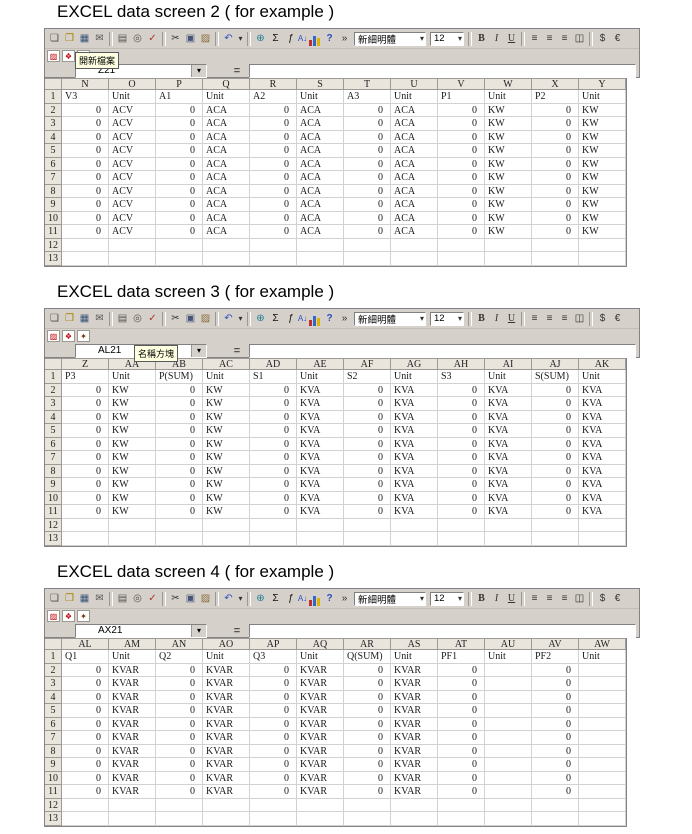 The image size is (692, 834). What do you see at coordinates (329, 38) in the screenshot?
I see `help-icon: ?` at bounding box center [329, 38].